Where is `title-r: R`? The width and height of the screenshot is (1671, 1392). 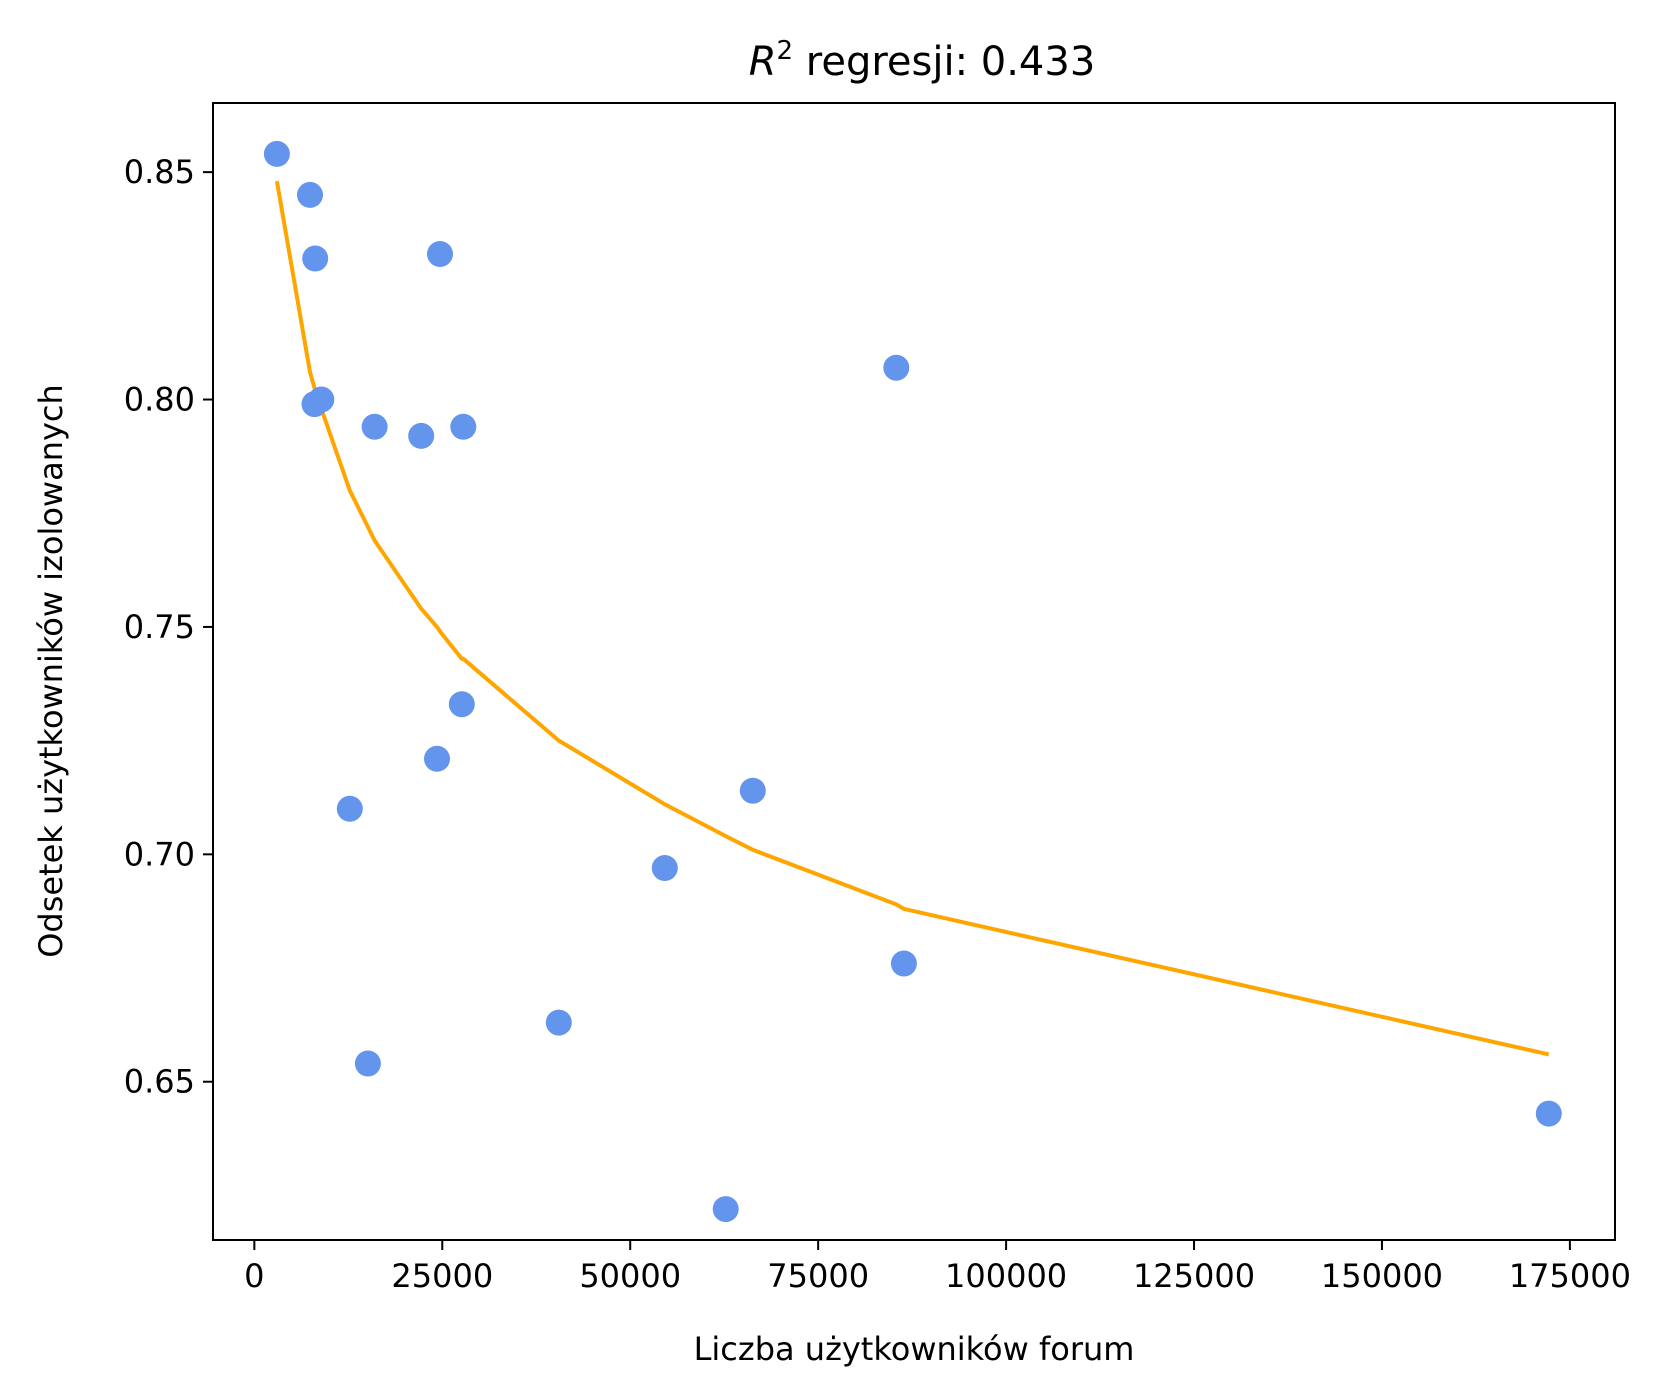 title-r: R is located at coordinates (763, 62).